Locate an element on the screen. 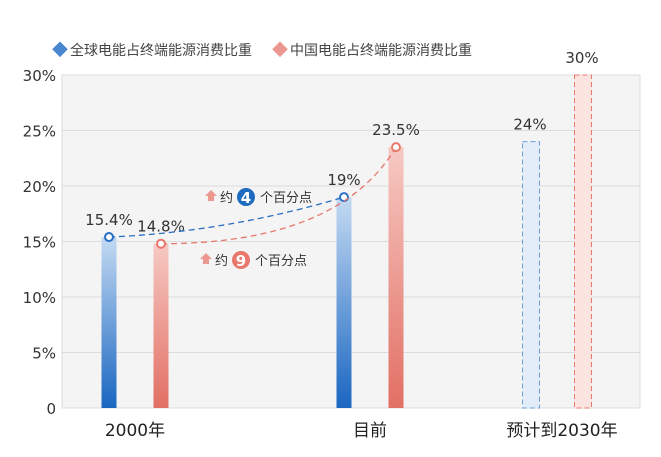  y-tick-label: 0 is located at coordinates (51, 409).